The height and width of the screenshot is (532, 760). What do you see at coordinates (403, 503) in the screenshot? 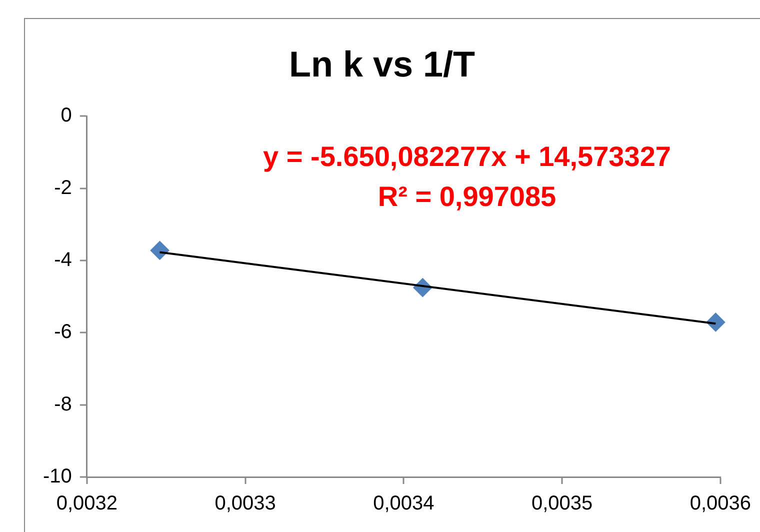
I see `x-tick-label: 0,0034` at bounding box center [403, 503].